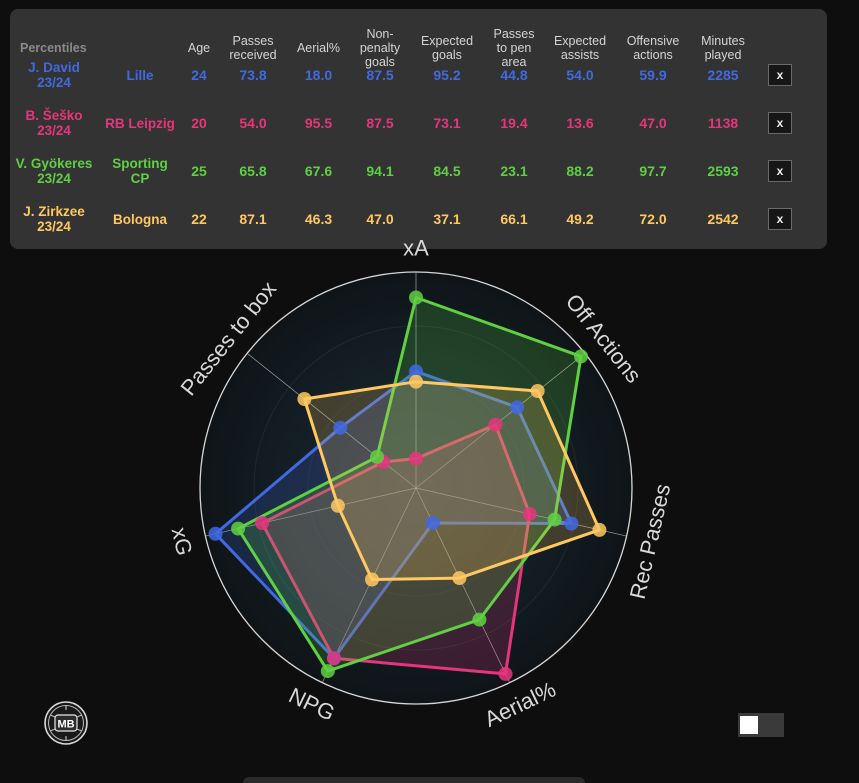  What do you see at coordinates (199, 48) in the screenshot?
I see `header-age: Age` at bounding box center [199, 48].